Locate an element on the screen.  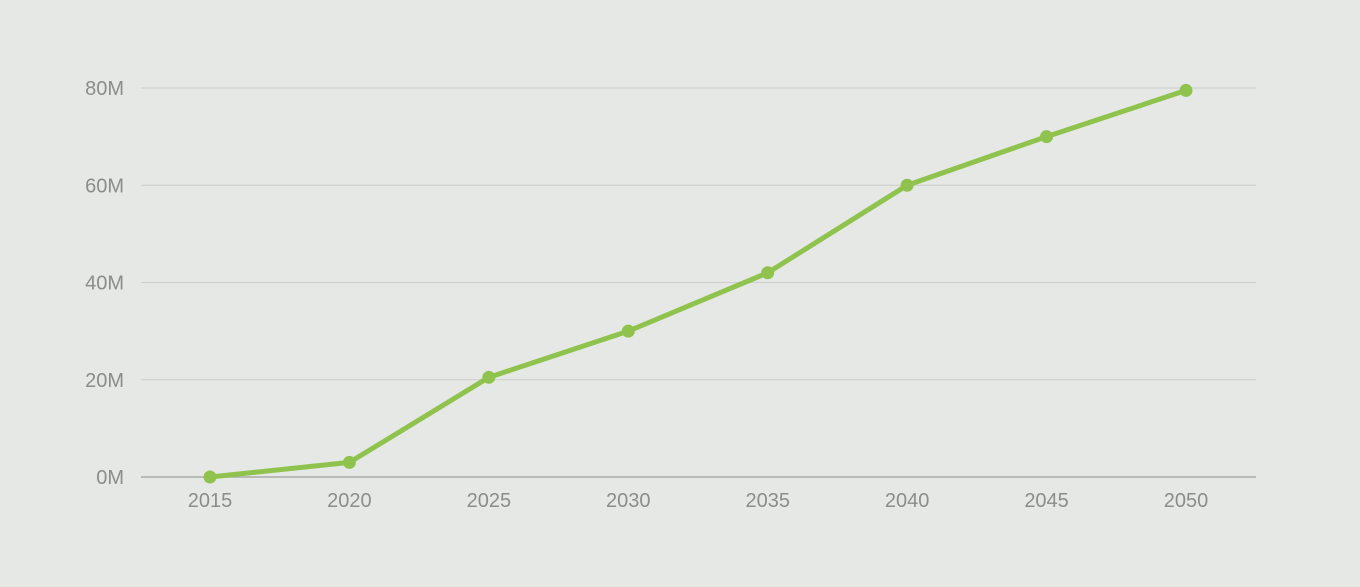
x-tick-label: 2050 is located at coordinates (1186, 501).